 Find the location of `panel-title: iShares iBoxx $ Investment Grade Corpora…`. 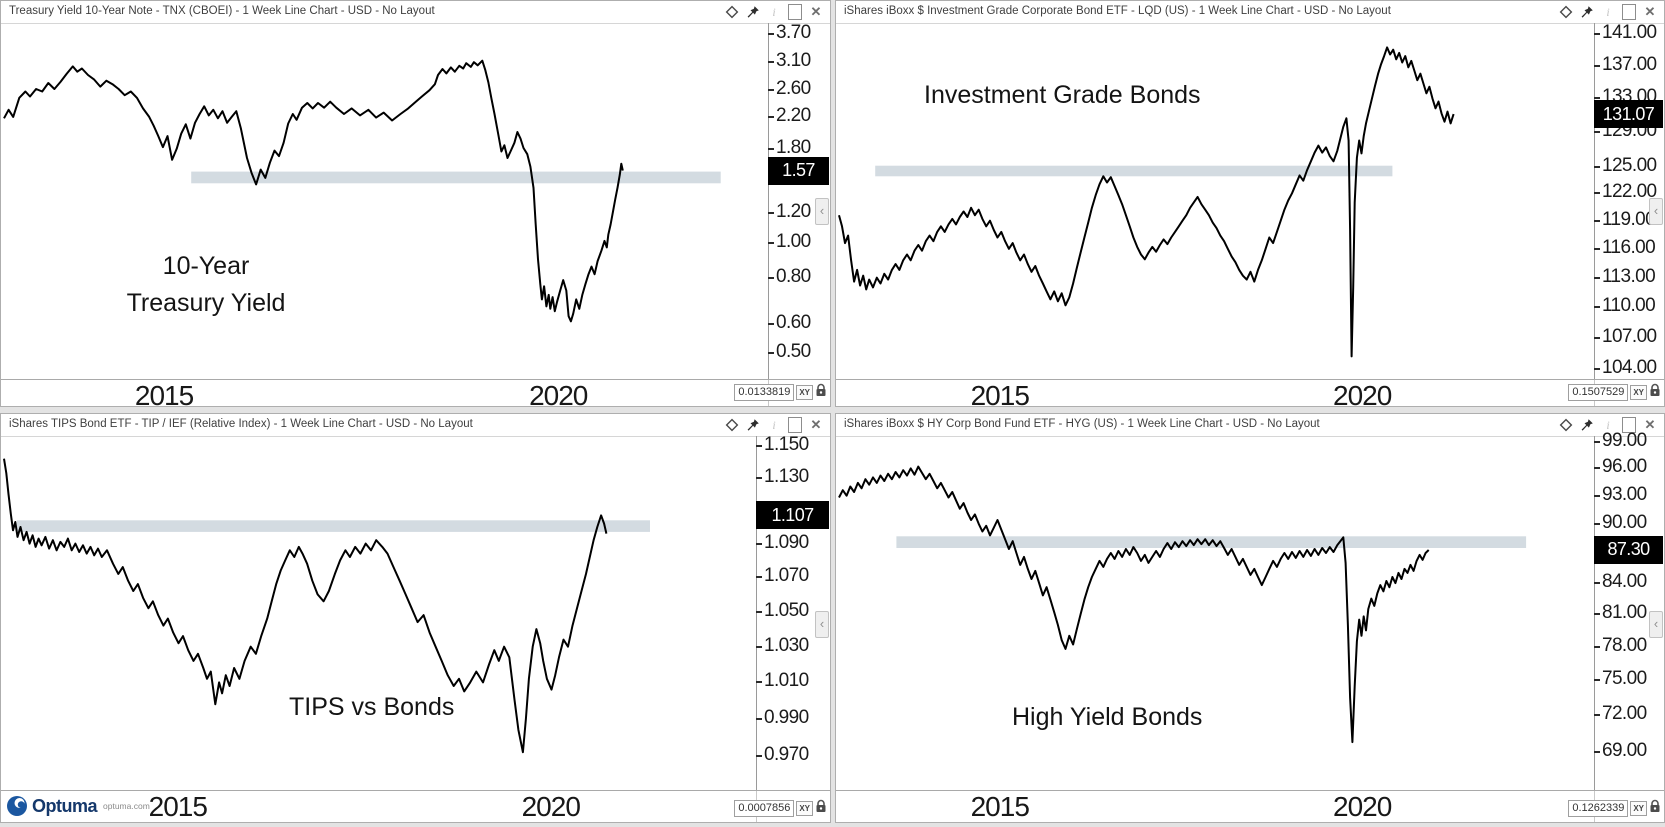

panel-title: iShares iBoxx $ Investment Grade Corpora… is located at coordinates (1117, 11).